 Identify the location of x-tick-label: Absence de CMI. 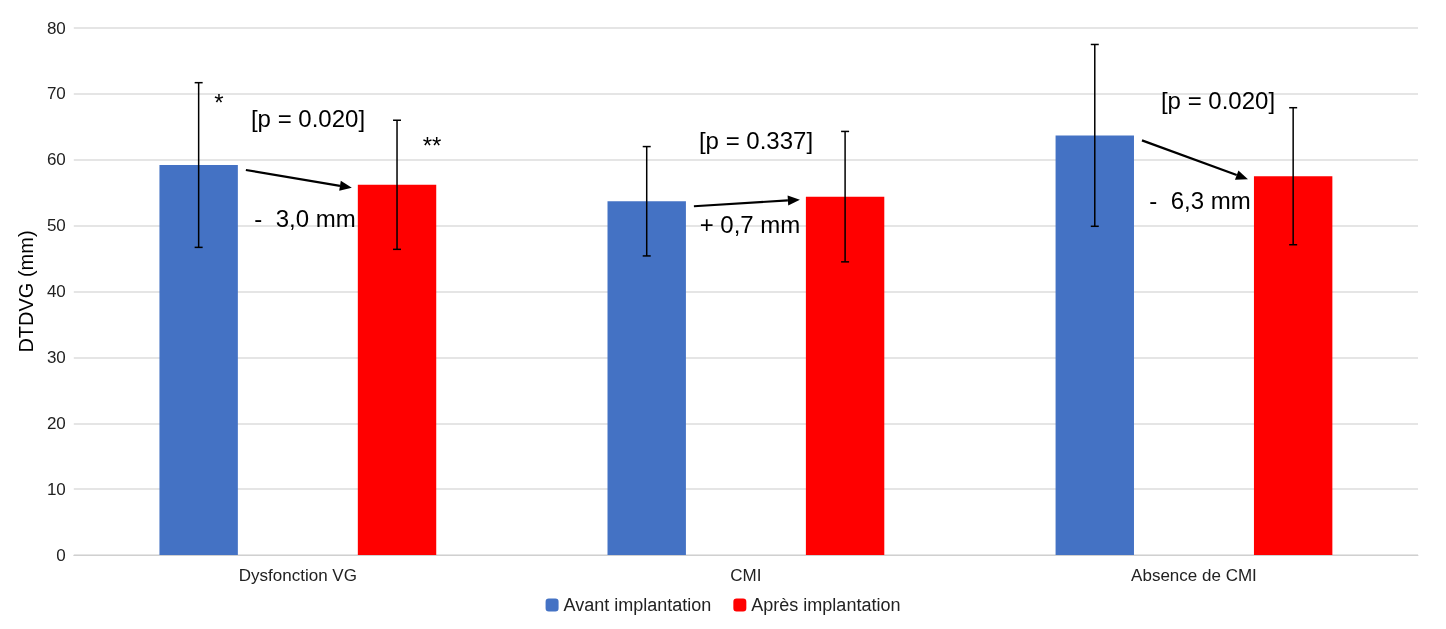
(1194, 575).